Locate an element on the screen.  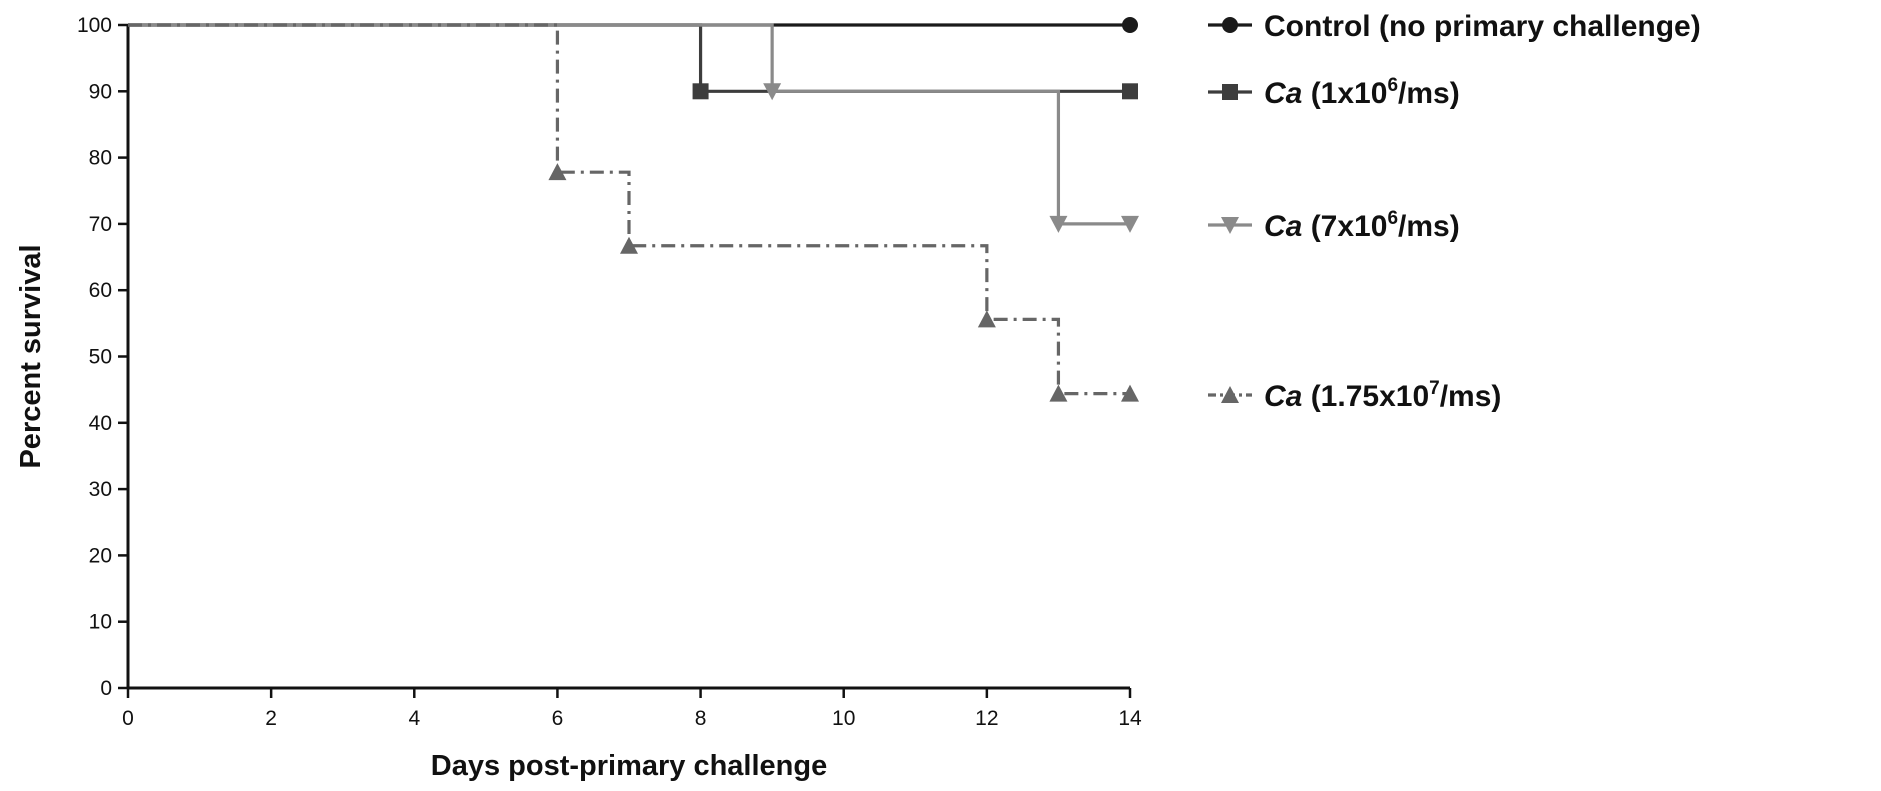
y-tick-label: 10 is located at coordinates (100, 622).